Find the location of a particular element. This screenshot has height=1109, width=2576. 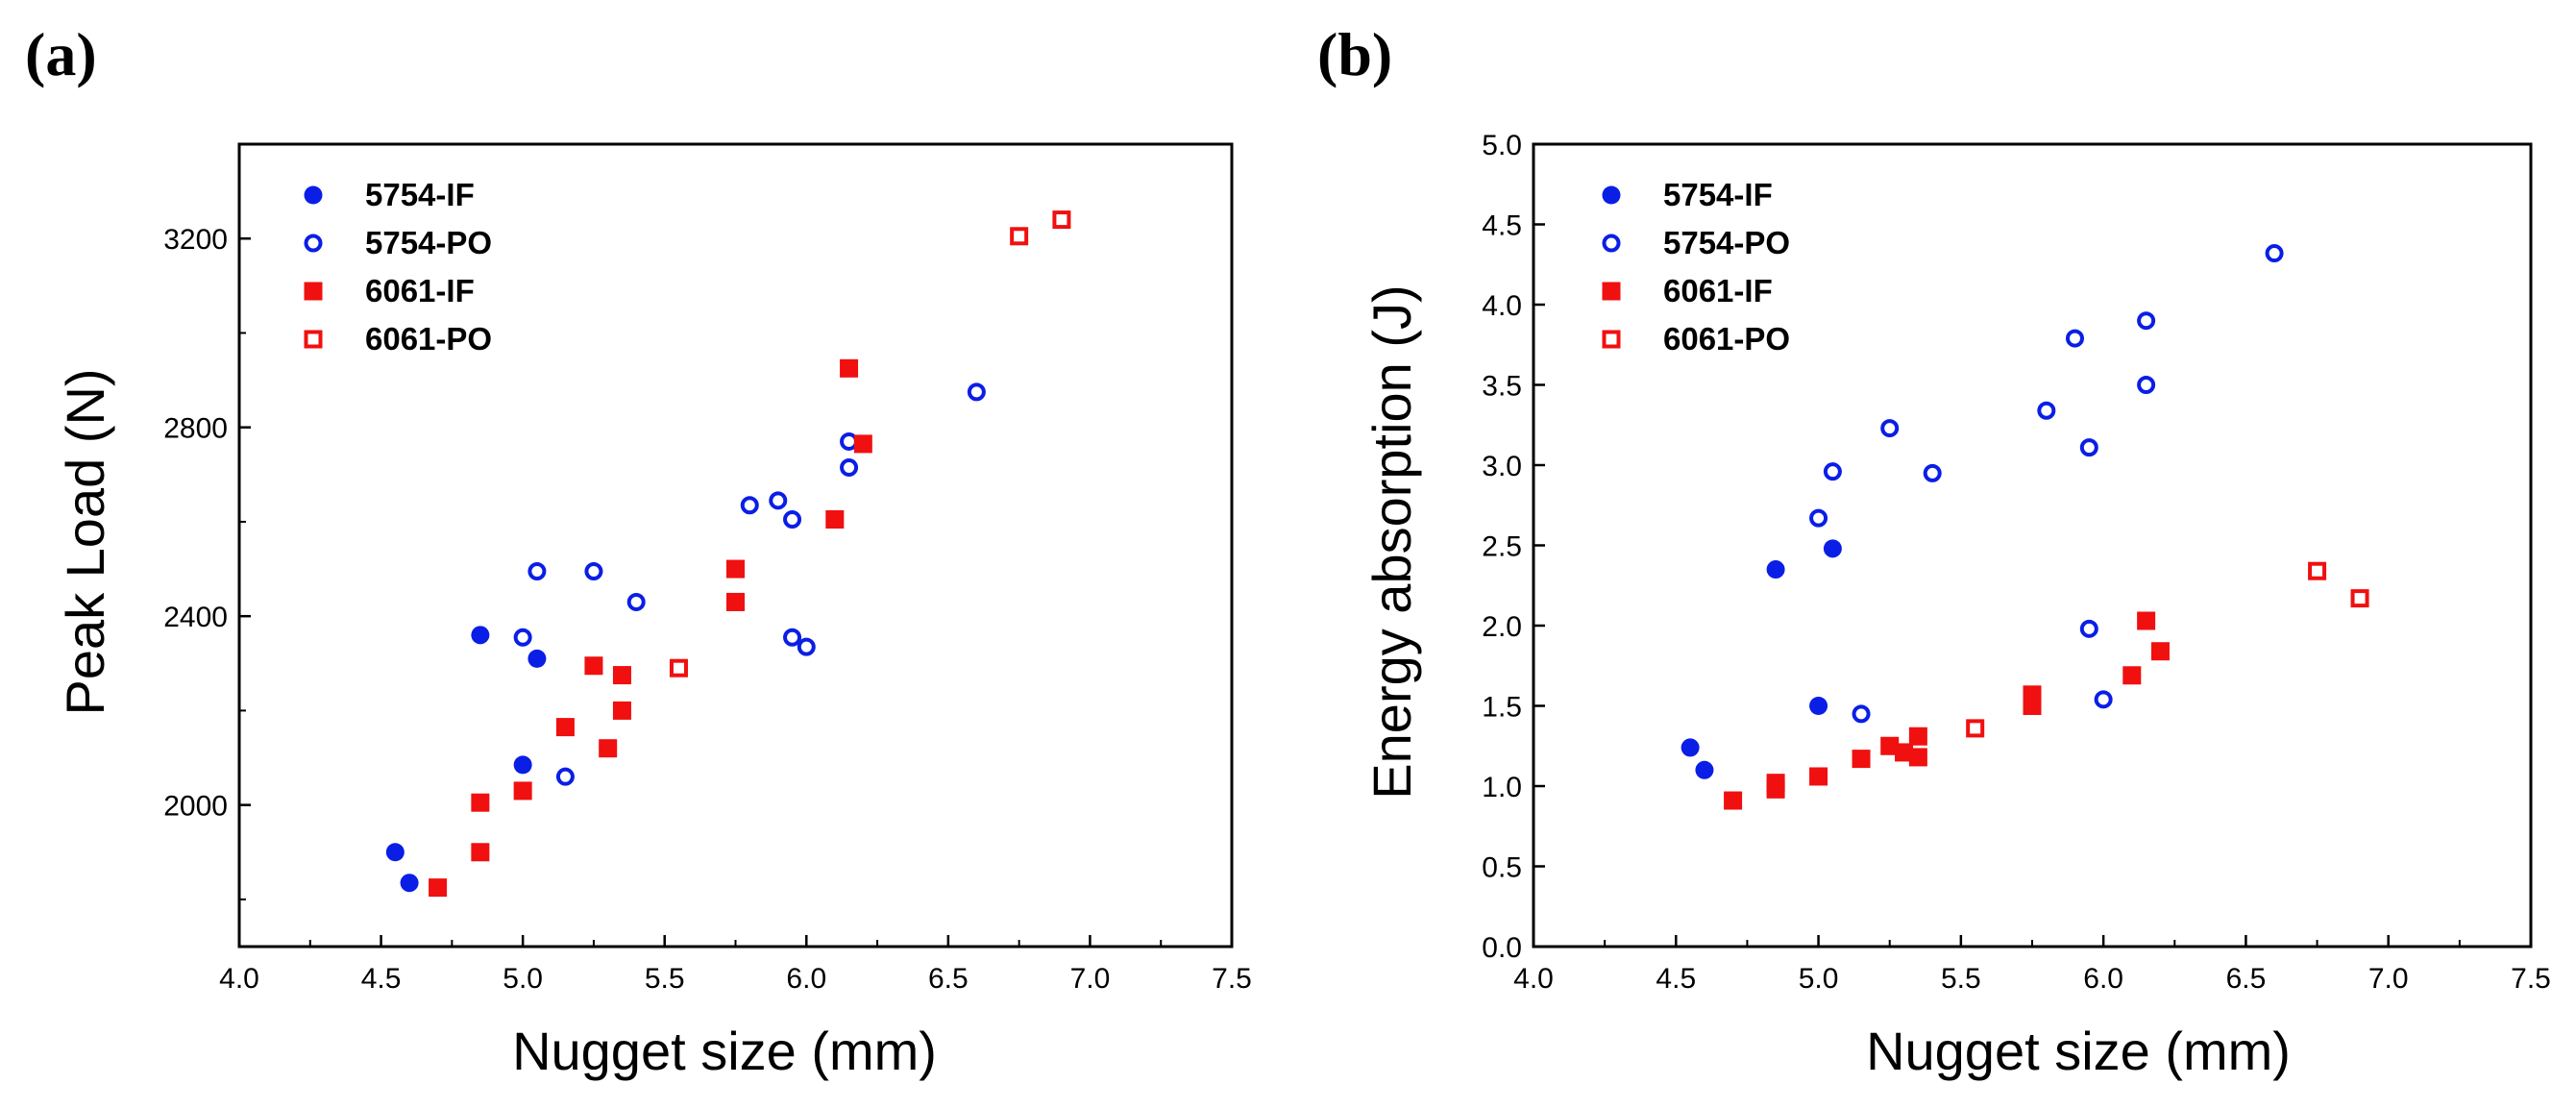

x-tick-label: 4.0 is located at coordinates (239, 979).